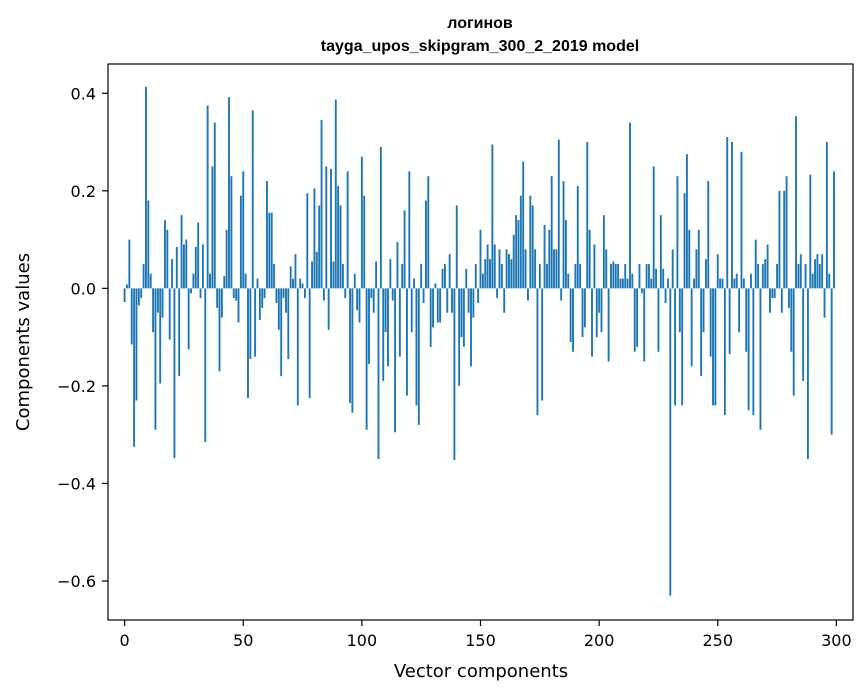  Describe the element at coordinates (82, 337) in the screenshot. I see `y-axis-ticks: 0.4 0.2 0.0 −0.2 −0.4 −0.6` at that location.